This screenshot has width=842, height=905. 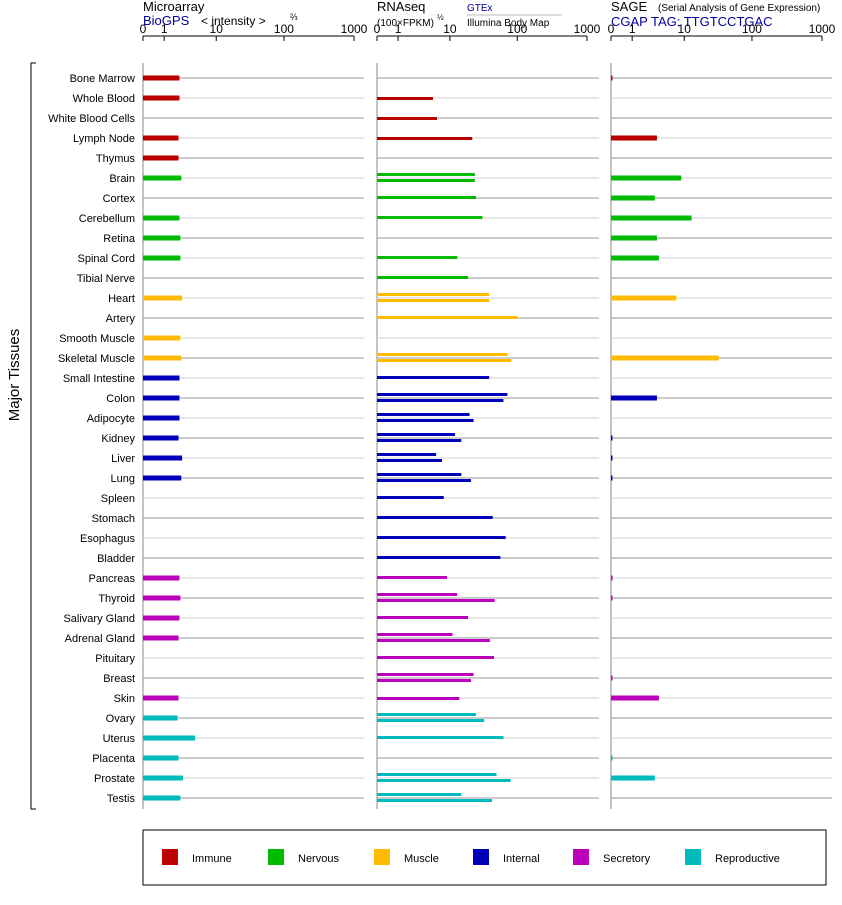 I want to click on legend-swatch-secretory, so click(x=581, y=857).